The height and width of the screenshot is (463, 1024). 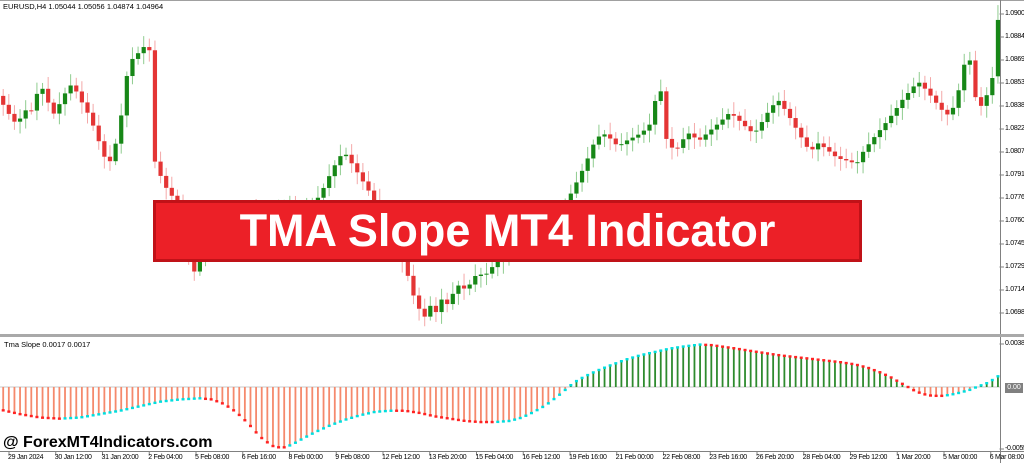 I want to click on promo-banner-text: TMA Slope MT4 Indicator, so click(x=507, y=230).